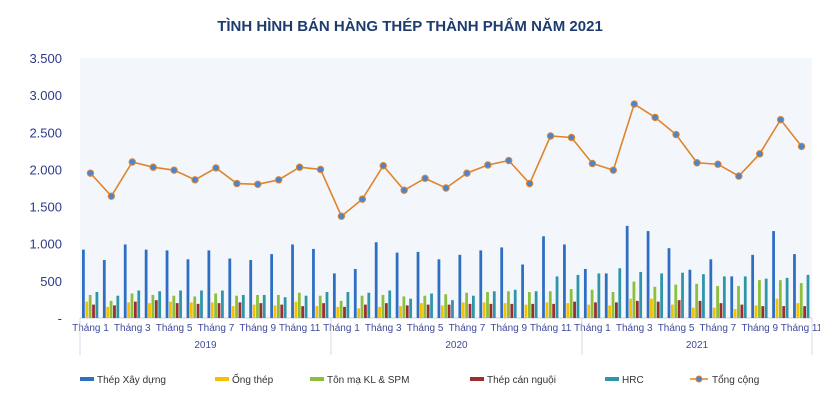  Describe the element at coordinates (131, 380) in the screenshot. I see `legend-label: Thép Xây dựng` at that location.